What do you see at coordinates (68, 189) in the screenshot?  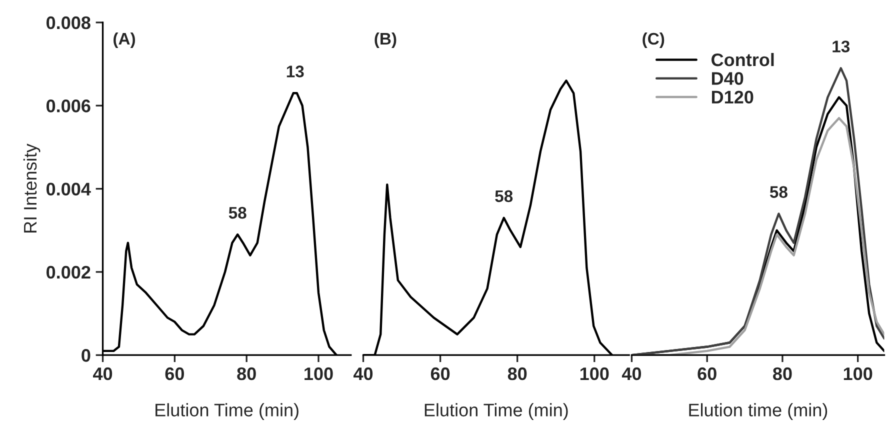 I see `y-tick-label: 0.004` at bounding box center [68, 189].